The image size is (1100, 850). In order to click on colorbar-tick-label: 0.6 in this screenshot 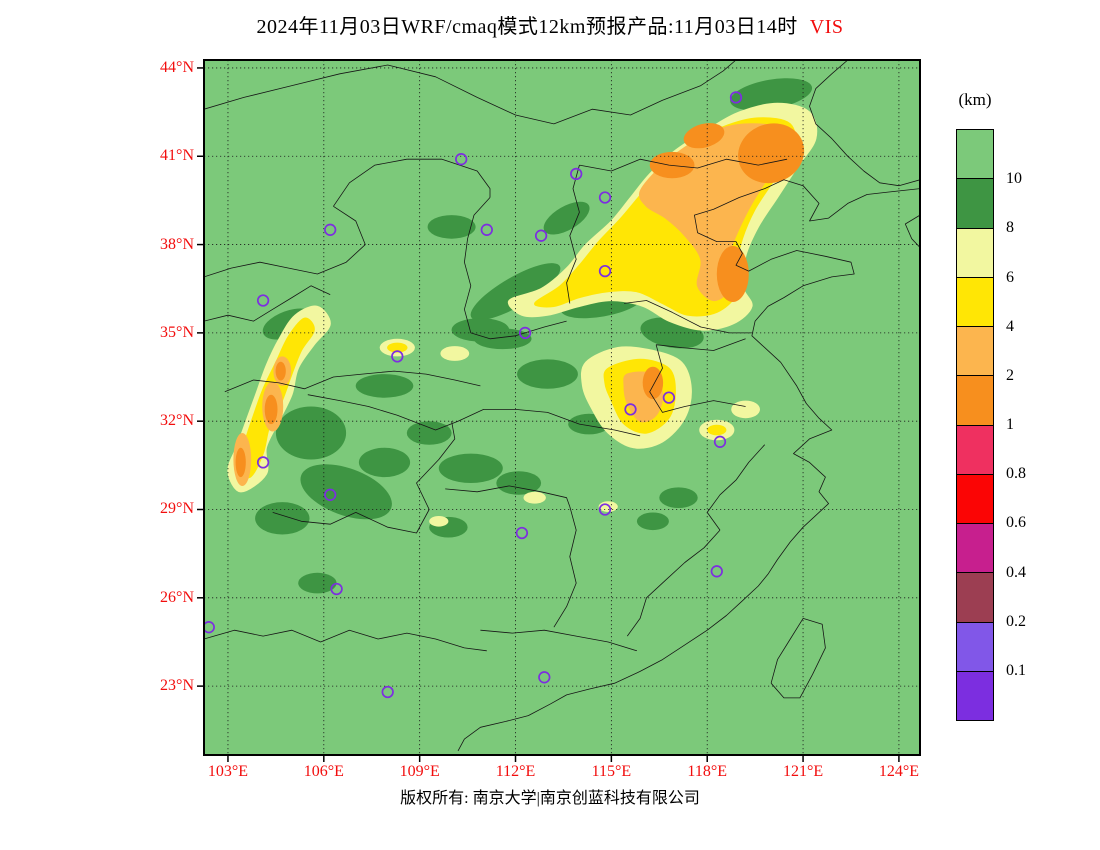, I will do `click(1016, 523)`.